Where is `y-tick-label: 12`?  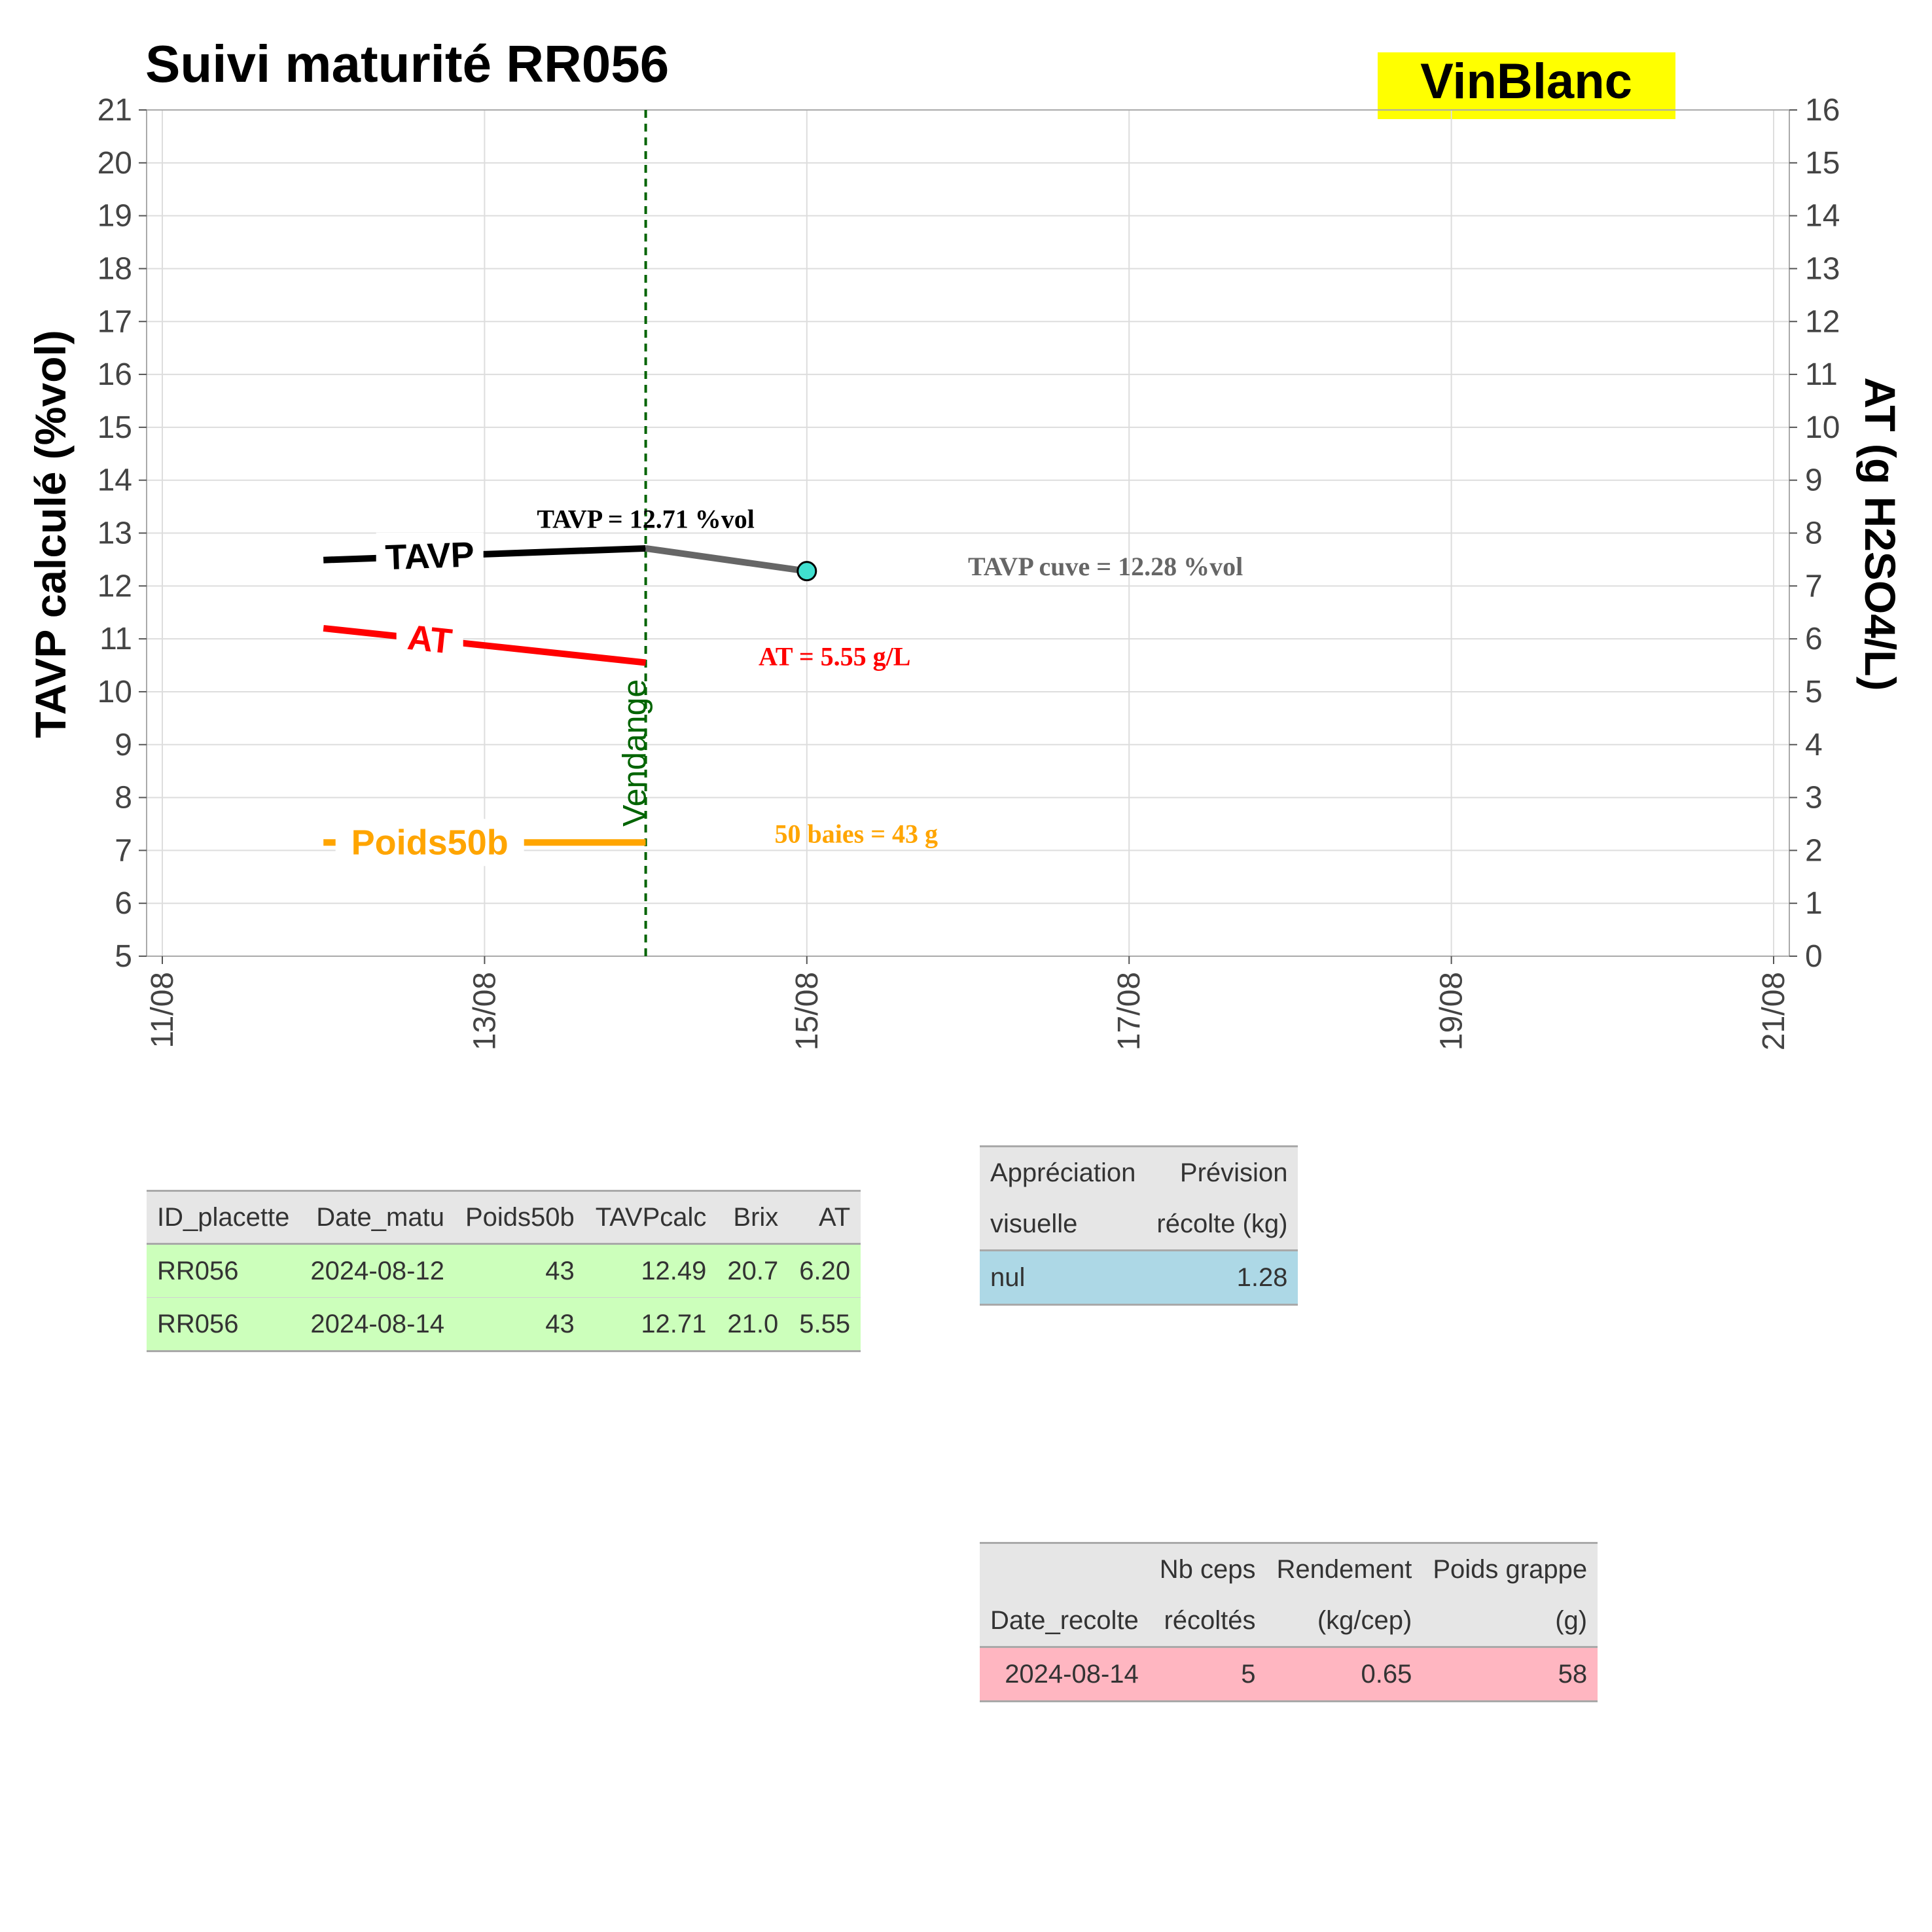
y-tick-label: 12 is located at coordinates (115, 586).